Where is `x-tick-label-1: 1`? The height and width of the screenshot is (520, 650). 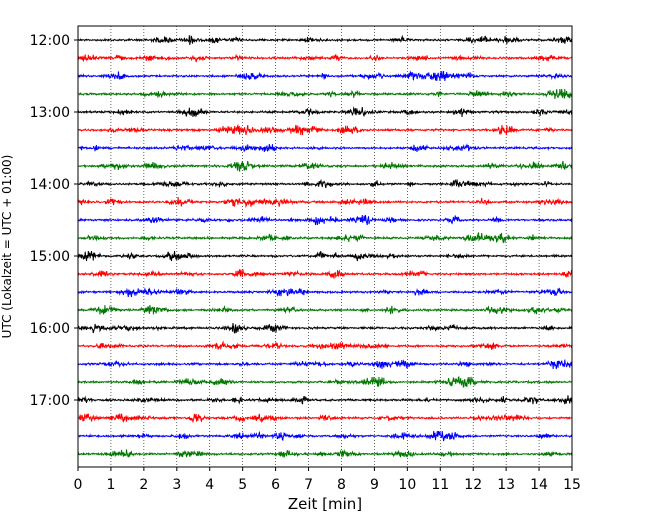 x-tick-label-1: 1 is located at coordinates (110, 485).